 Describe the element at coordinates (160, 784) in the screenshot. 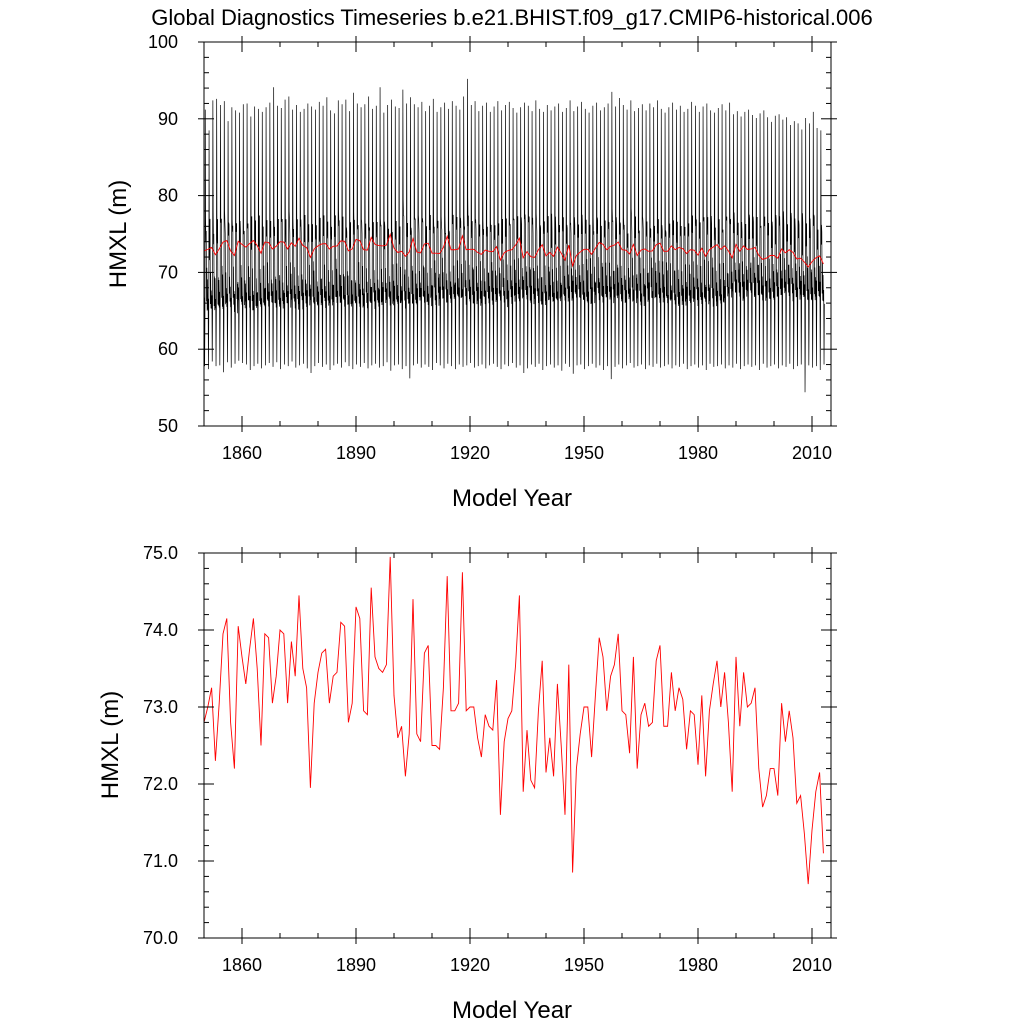

I see `y-tick-label: 72.0` at that location.